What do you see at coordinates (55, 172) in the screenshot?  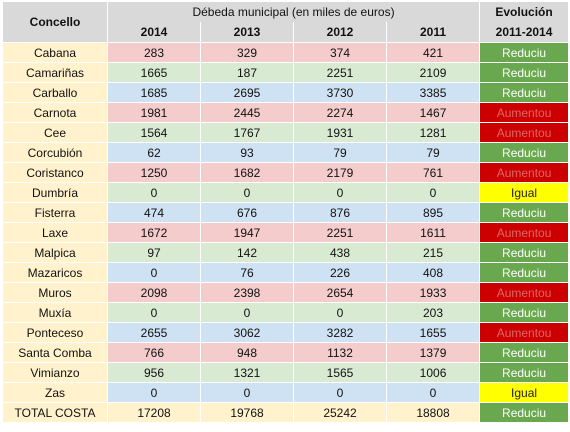 I see `concello-name-cell: Coristanco` at bounding box center [55, 172].